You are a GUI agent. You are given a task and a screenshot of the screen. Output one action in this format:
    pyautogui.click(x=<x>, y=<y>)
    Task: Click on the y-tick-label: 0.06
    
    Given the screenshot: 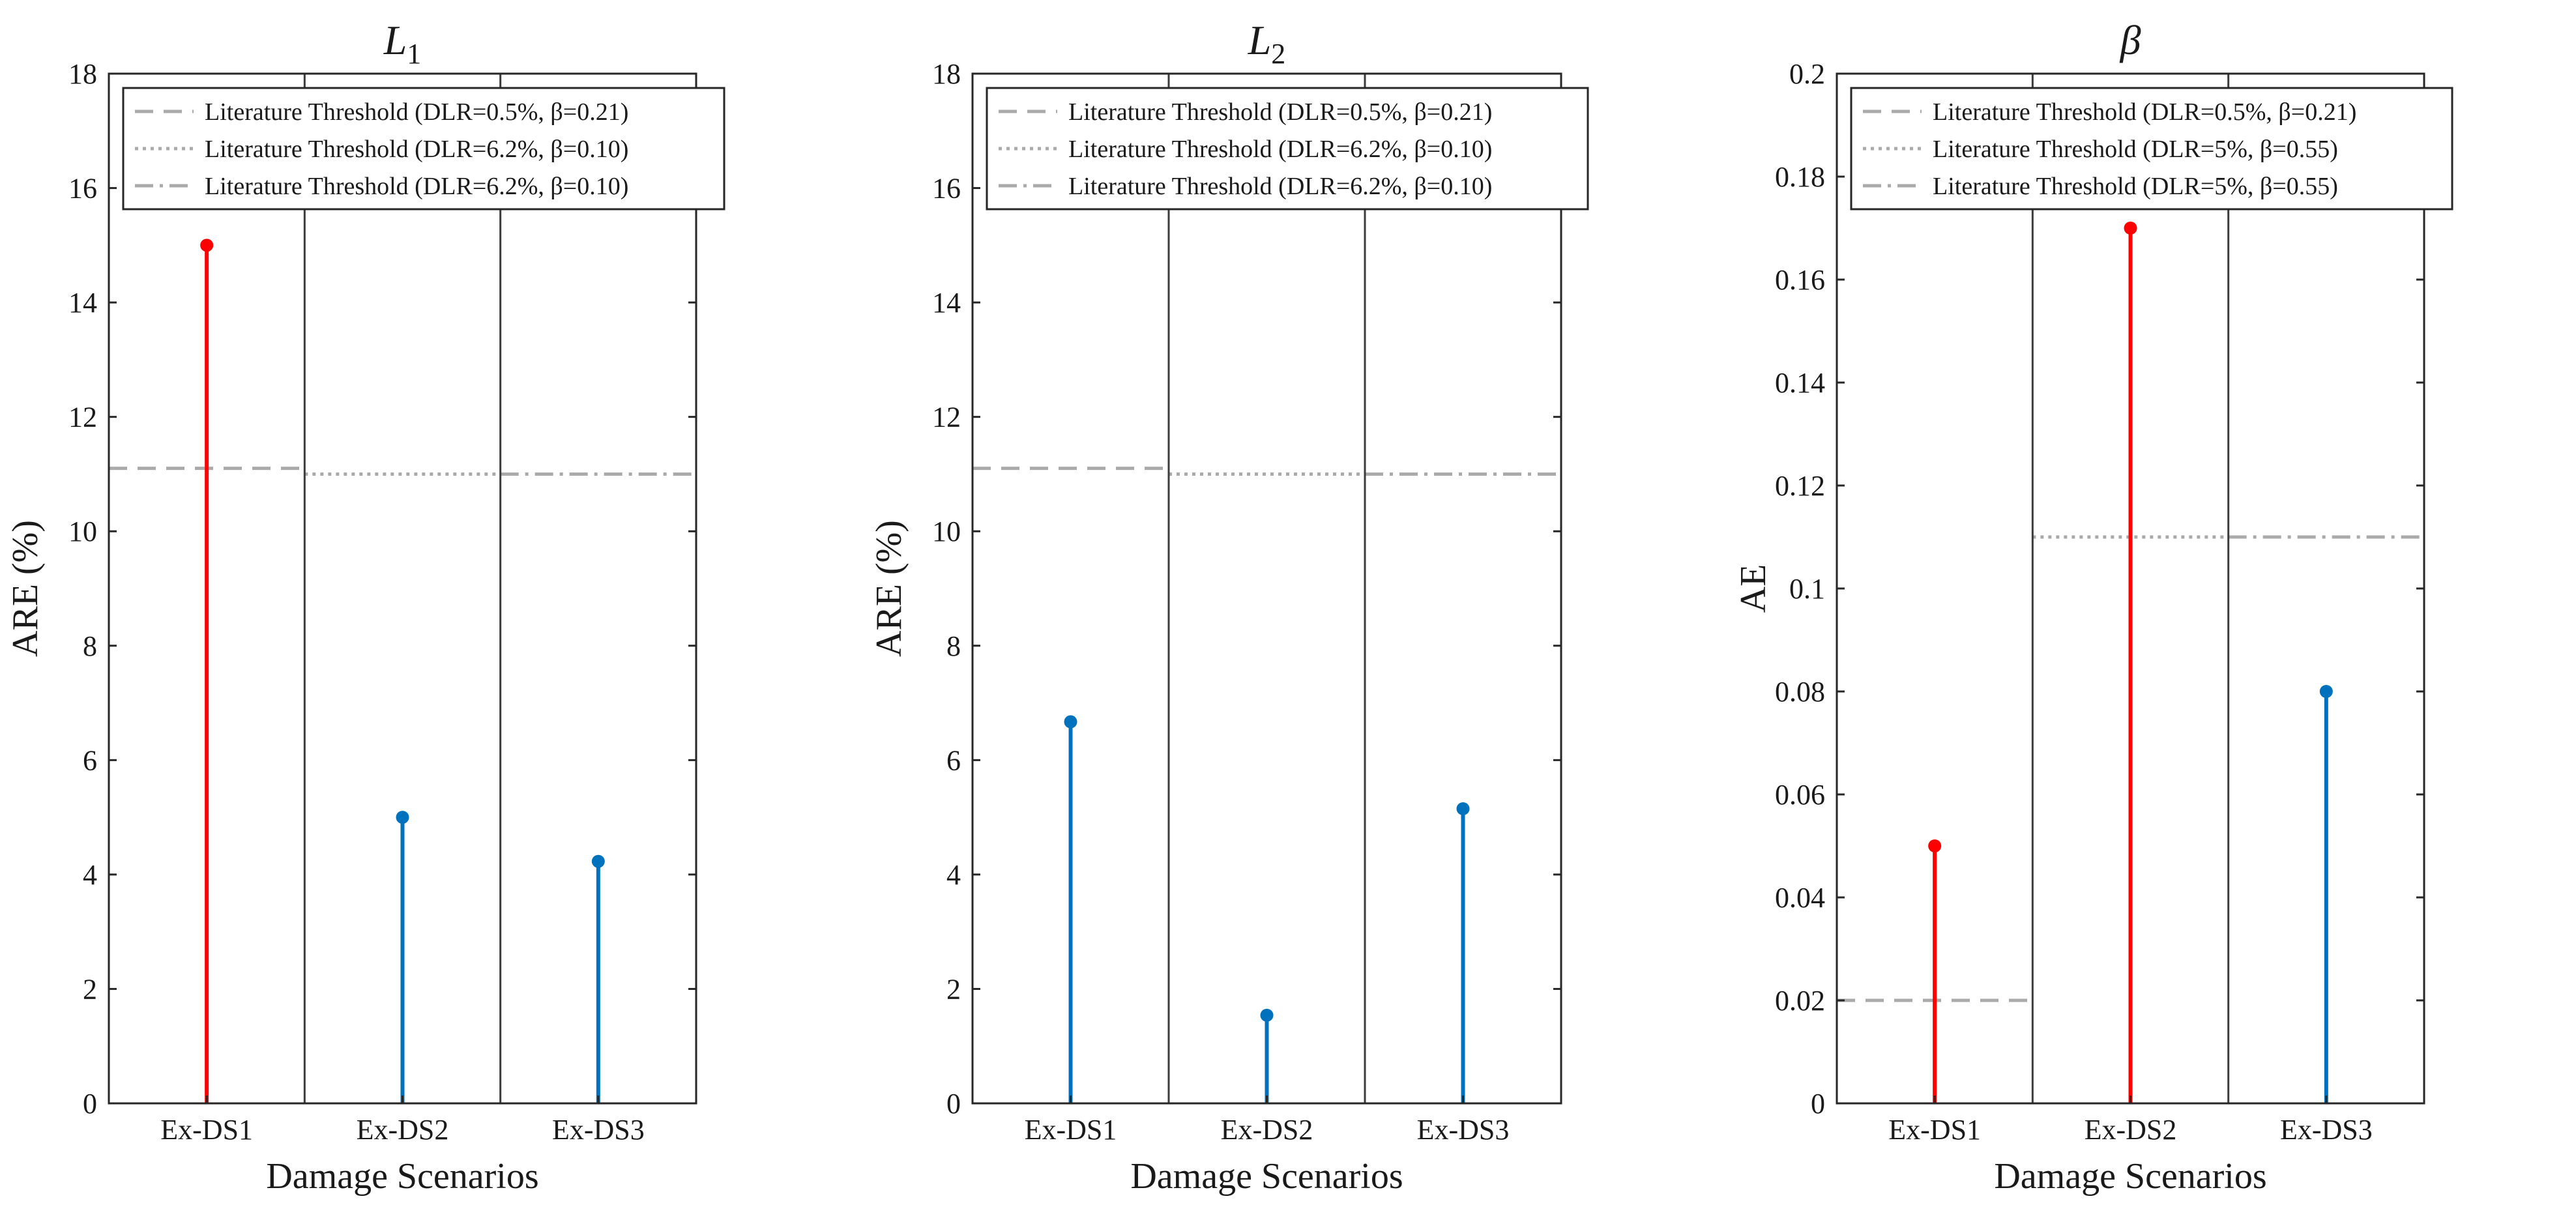 What is the action you would take?
    pyautogui.click(x=1800, y=795)
    